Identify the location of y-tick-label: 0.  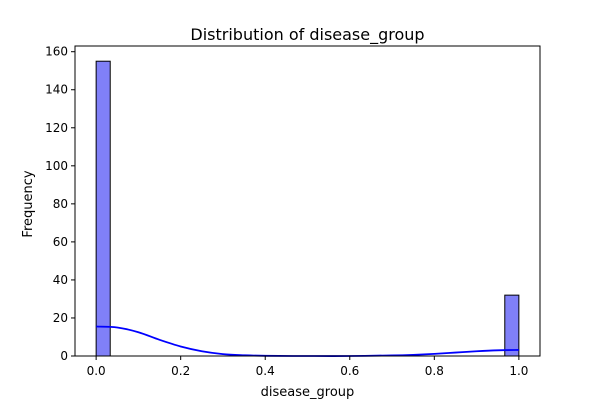
(64, 356).